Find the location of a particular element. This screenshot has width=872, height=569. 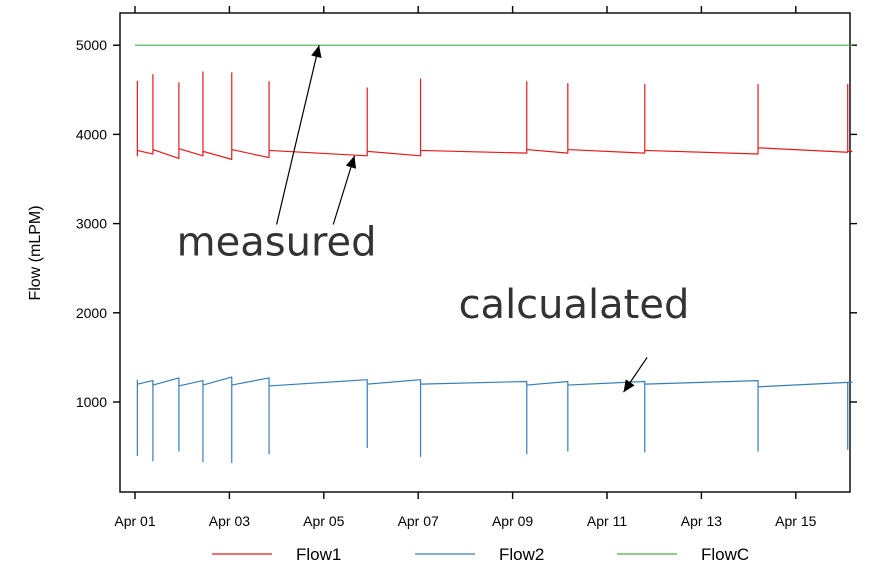

legend-label: Flow2 is located at coordinates (521, 554).